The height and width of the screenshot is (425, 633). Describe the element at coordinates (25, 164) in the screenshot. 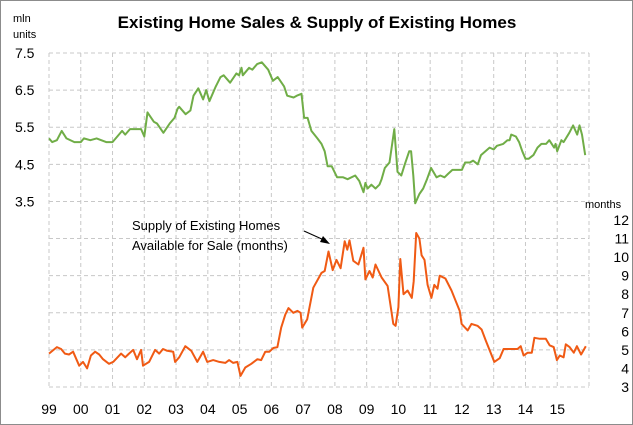

I see `left-tick-label: 4.5` at that location.